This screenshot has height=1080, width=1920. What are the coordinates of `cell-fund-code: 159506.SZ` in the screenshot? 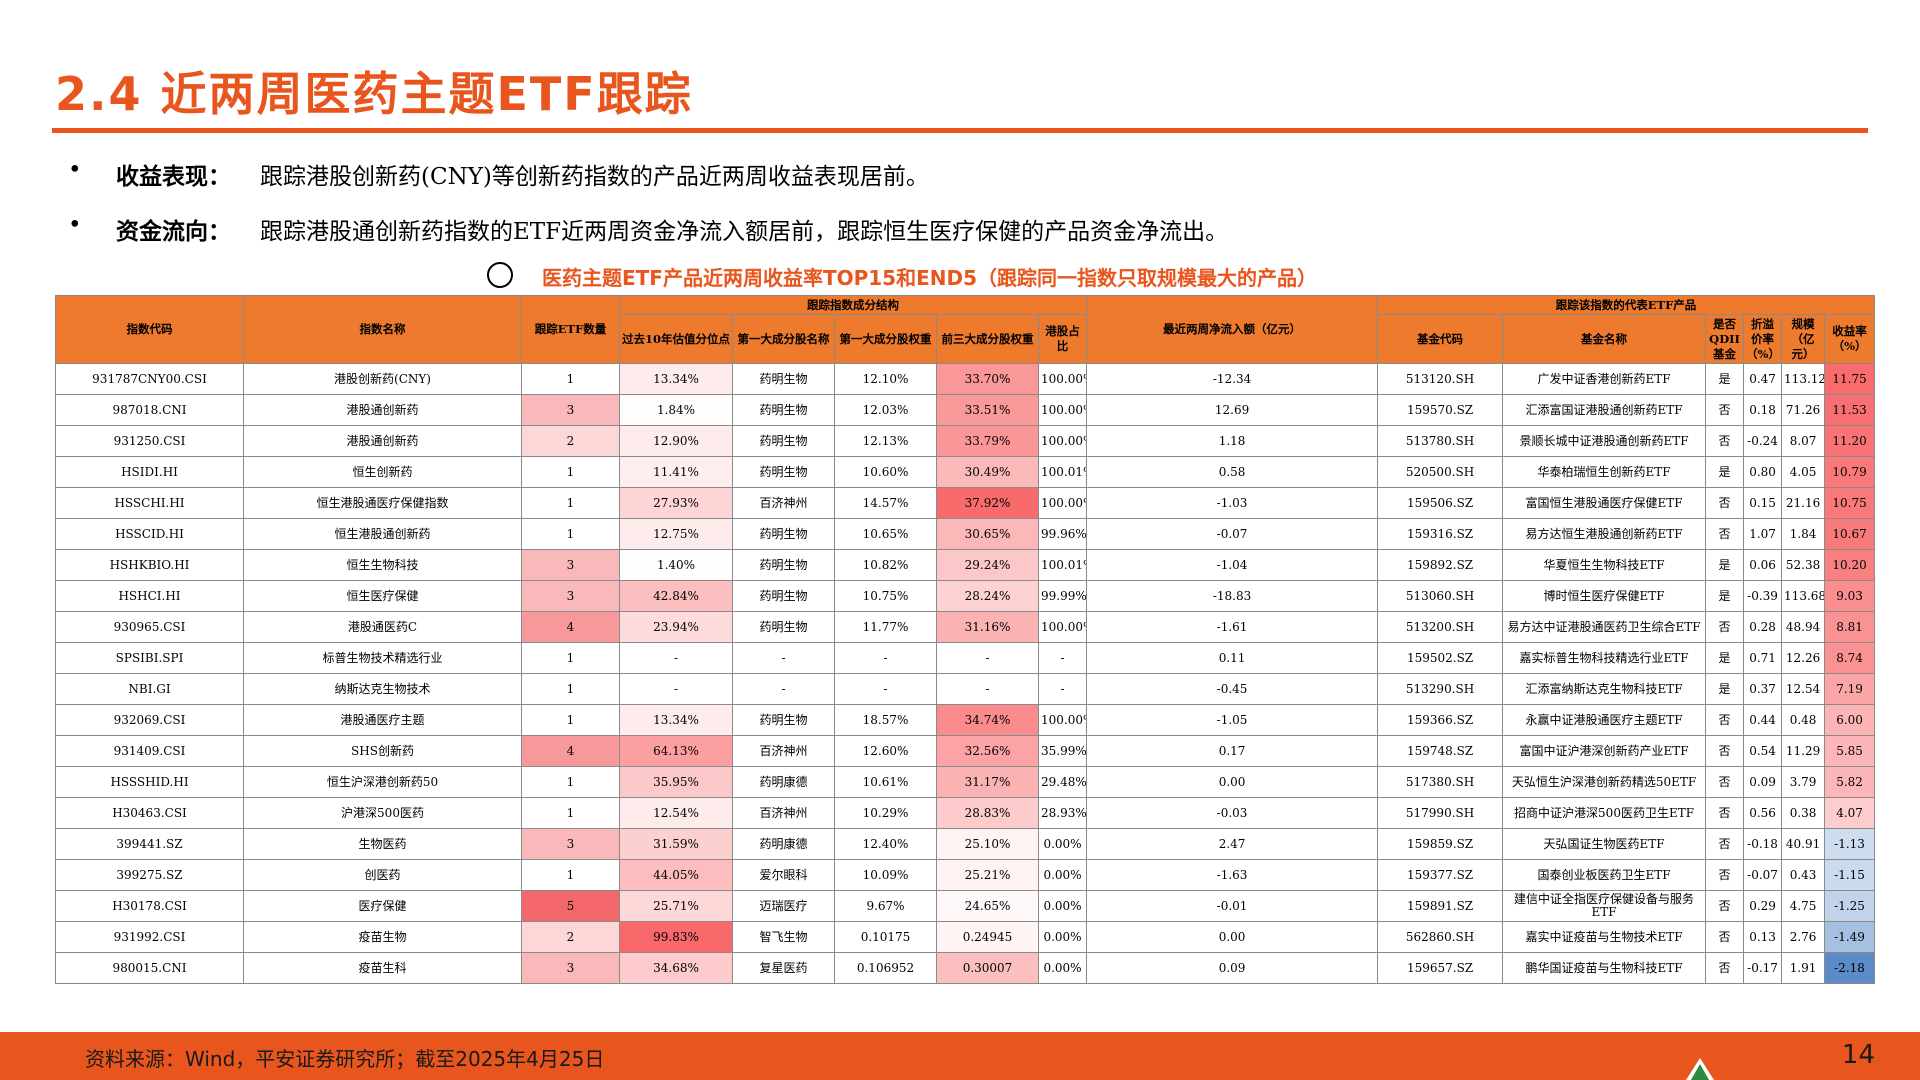 It's located at (1440, 503).